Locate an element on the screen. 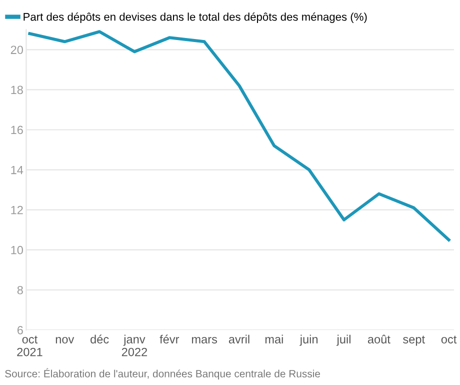 This screenshot has width=460, height=385. legend-label: Part des dépôts en devises dans le total des dépôts des ménages (%) is located at coordinates (195, 17).